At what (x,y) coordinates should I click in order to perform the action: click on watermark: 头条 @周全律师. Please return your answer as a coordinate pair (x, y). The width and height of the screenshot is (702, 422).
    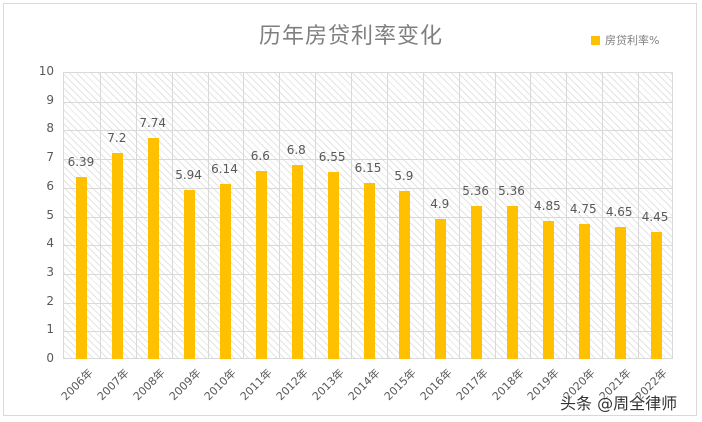
    Looking at the image, I should click on (619, 403).